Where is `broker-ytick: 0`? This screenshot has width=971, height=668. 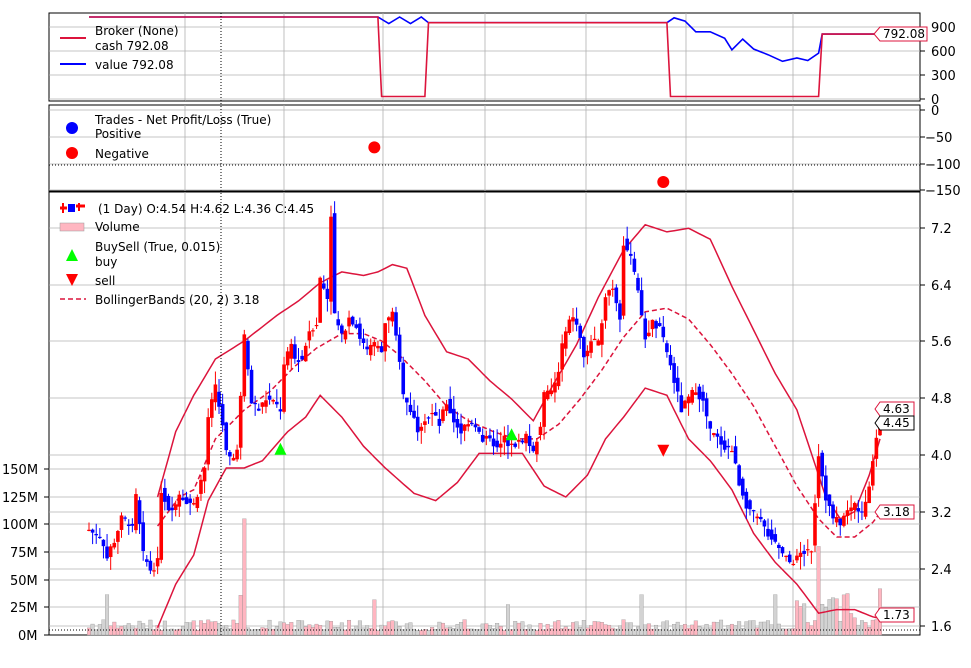 broker-ytick: 0 is located at coordinates (935, 100).